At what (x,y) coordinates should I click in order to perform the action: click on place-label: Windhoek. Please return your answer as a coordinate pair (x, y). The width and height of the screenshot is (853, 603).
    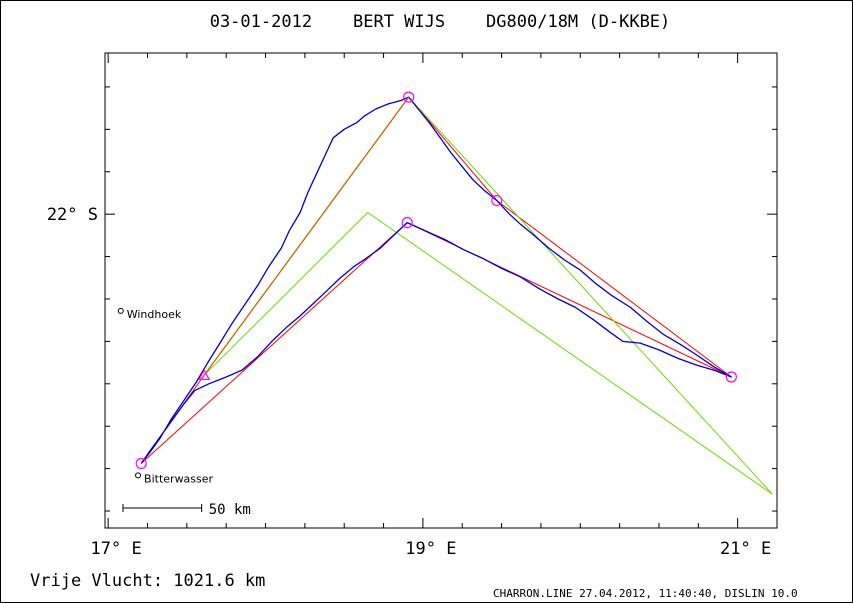
    Looking at the image, I should click on (154, 314).